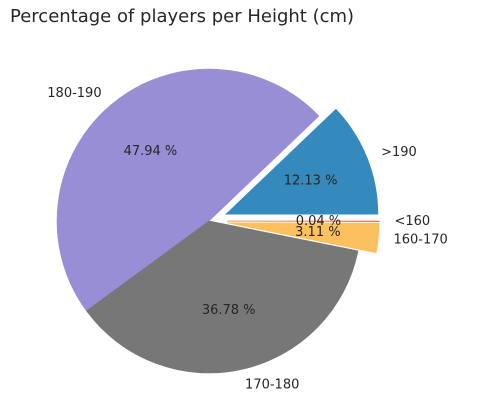 This screenshot has width=480, height=420. I want to click on slice-label-4: <160, so click(412, 221).